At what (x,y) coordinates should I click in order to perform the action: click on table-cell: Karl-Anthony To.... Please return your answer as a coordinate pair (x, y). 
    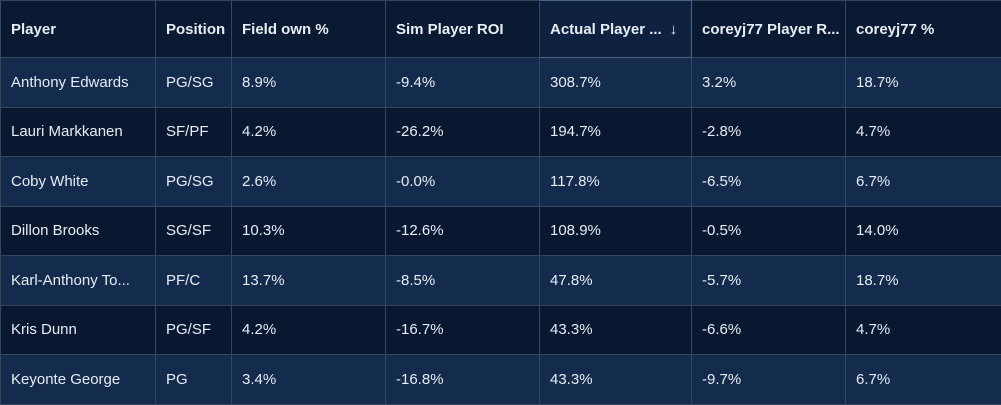
    Looking at the image, I should click on (78, 281).